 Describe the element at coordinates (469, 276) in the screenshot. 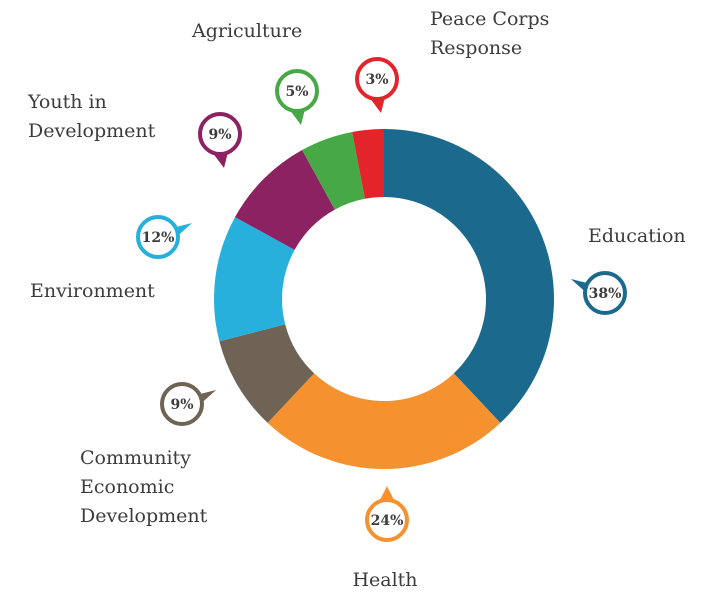

I see `slice-education` at that location.